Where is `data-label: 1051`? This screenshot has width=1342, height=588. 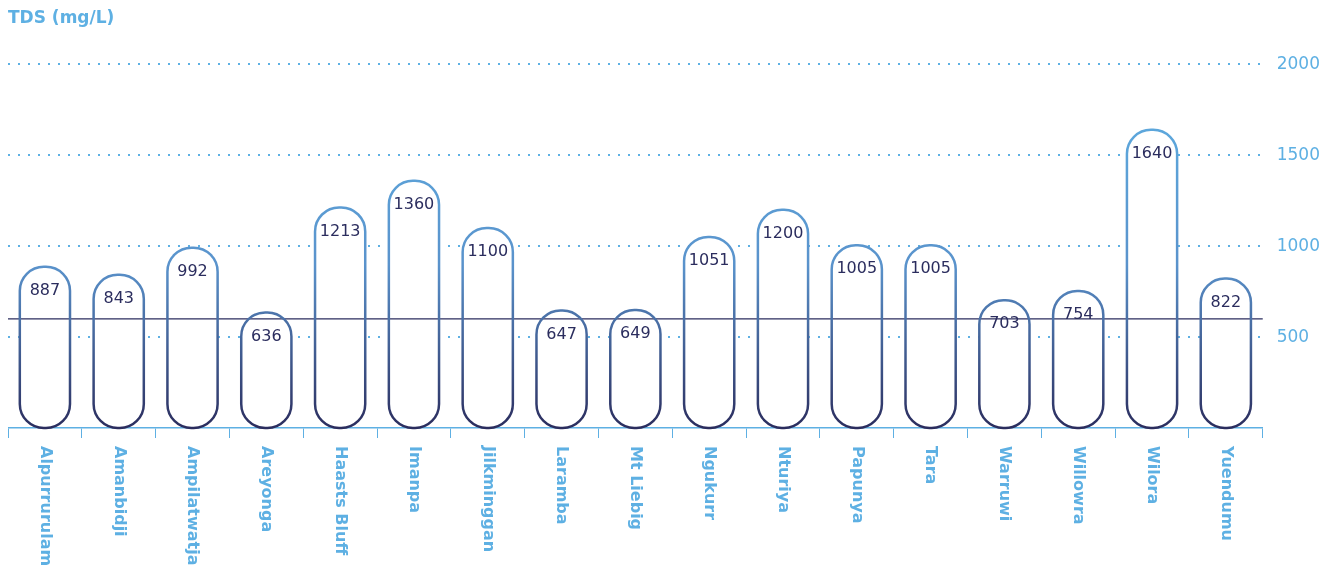
data-label: 1051 is located at coordinates (709, 260).